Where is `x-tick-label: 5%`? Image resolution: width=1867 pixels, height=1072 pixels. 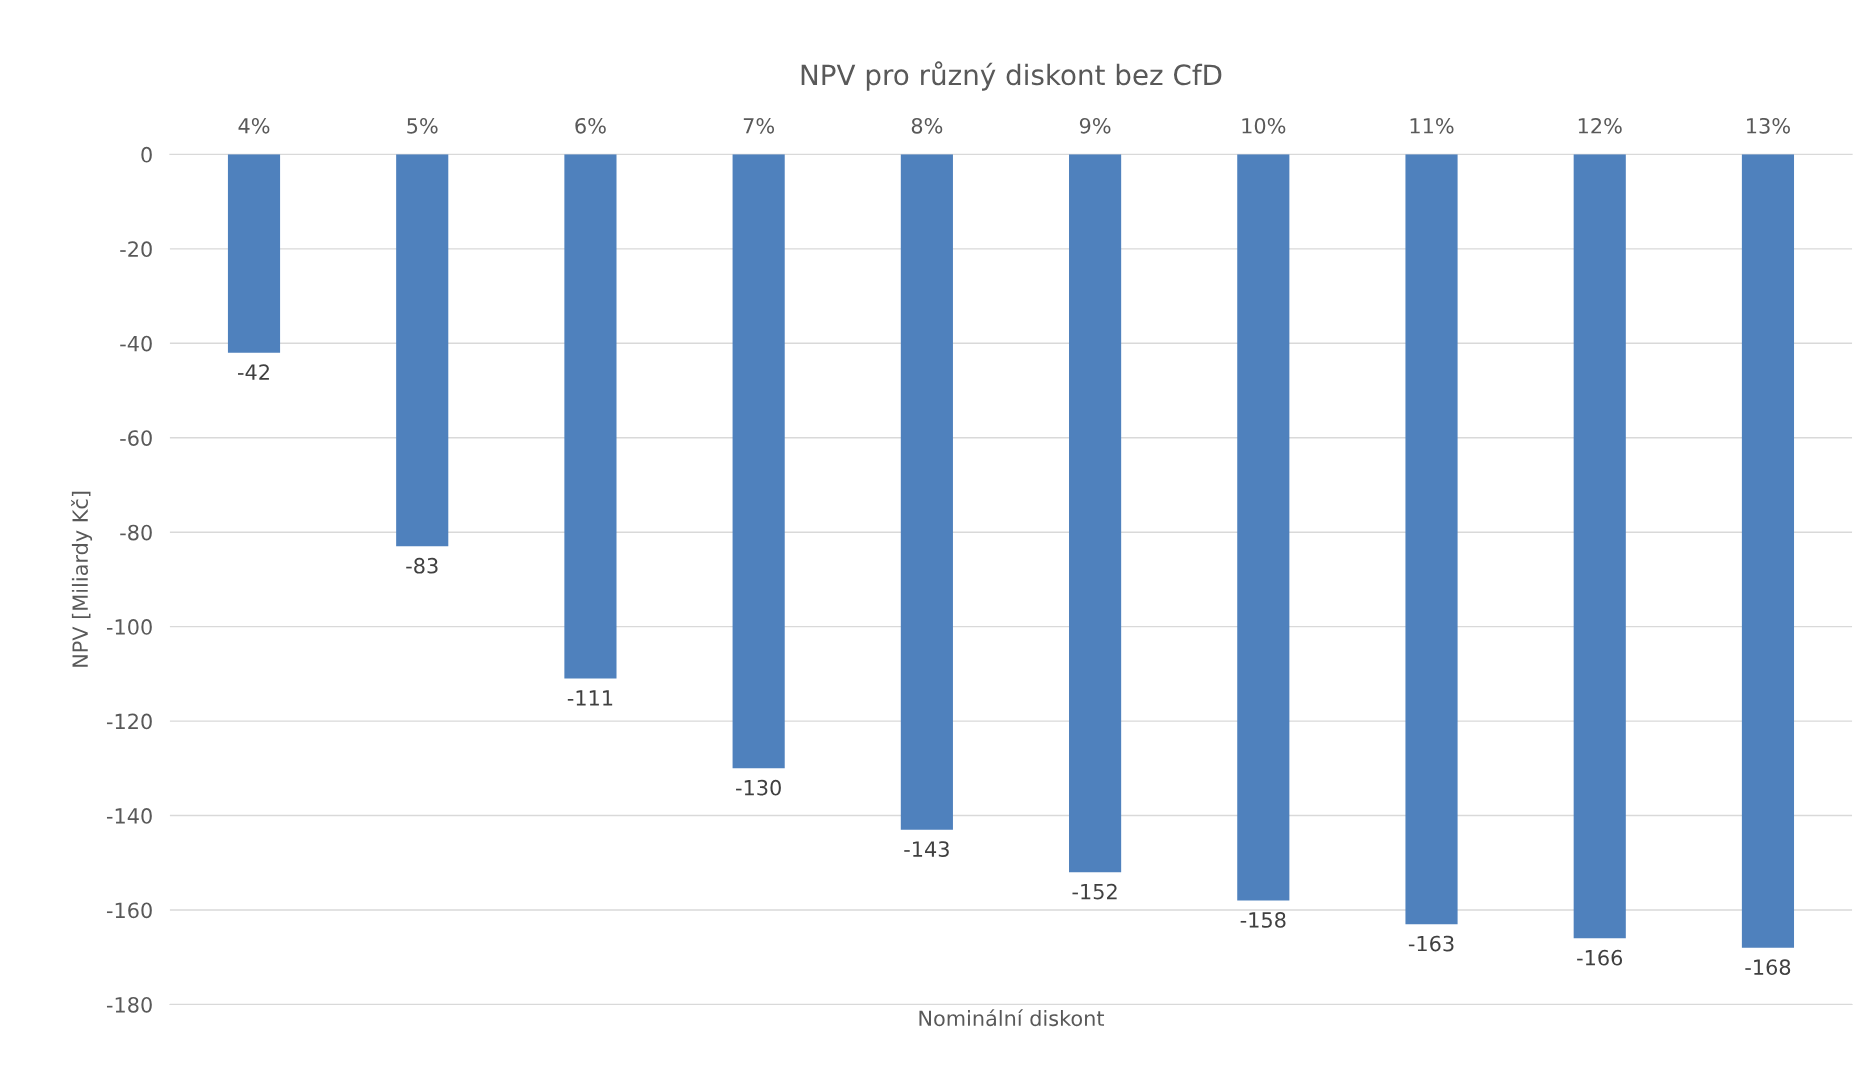 x-tick-label: 5% is located at coordinates (422, 125).